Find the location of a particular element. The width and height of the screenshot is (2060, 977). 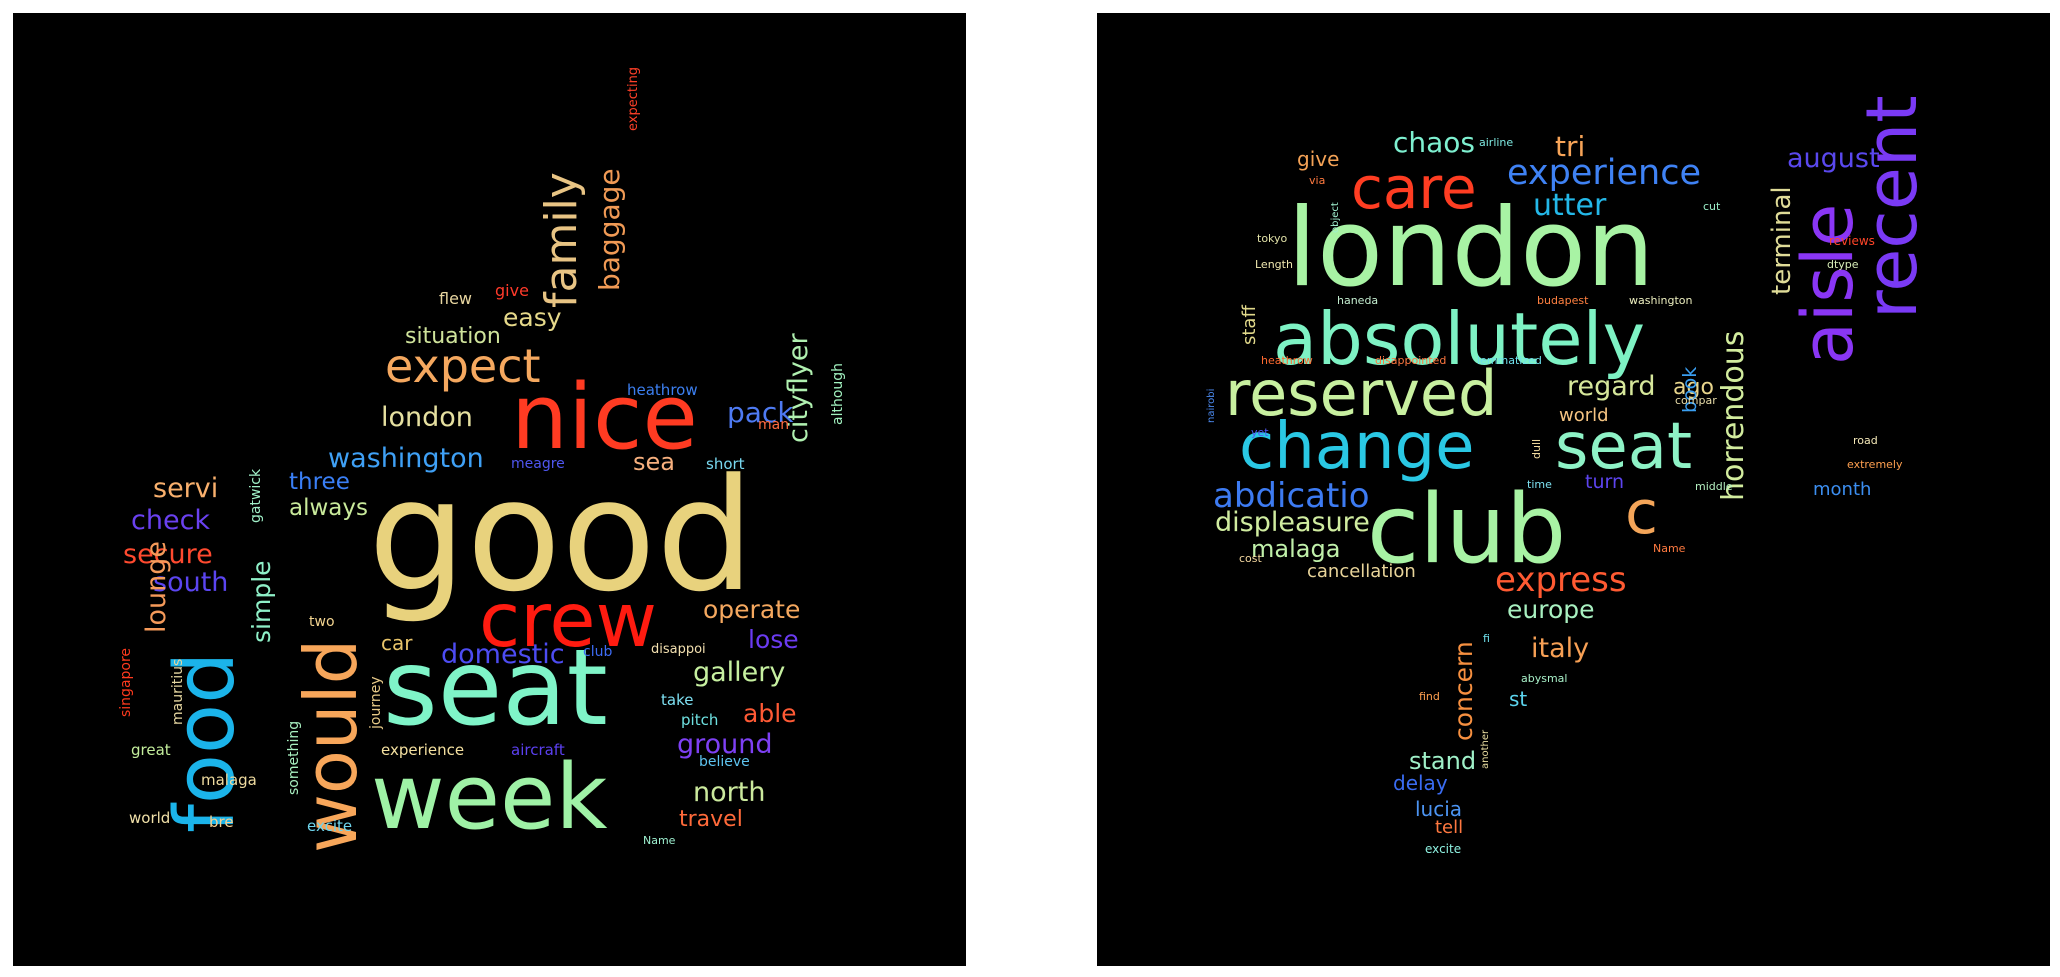

word: journey is located at coordinates (376, 702).